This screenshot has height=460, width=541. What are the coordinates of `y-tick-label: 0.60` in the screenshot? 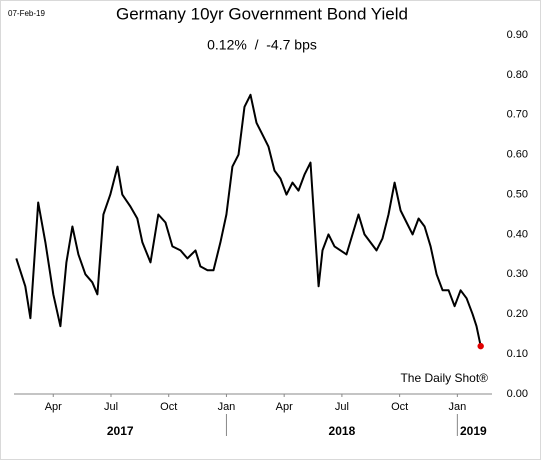 It's located at (517, 155).